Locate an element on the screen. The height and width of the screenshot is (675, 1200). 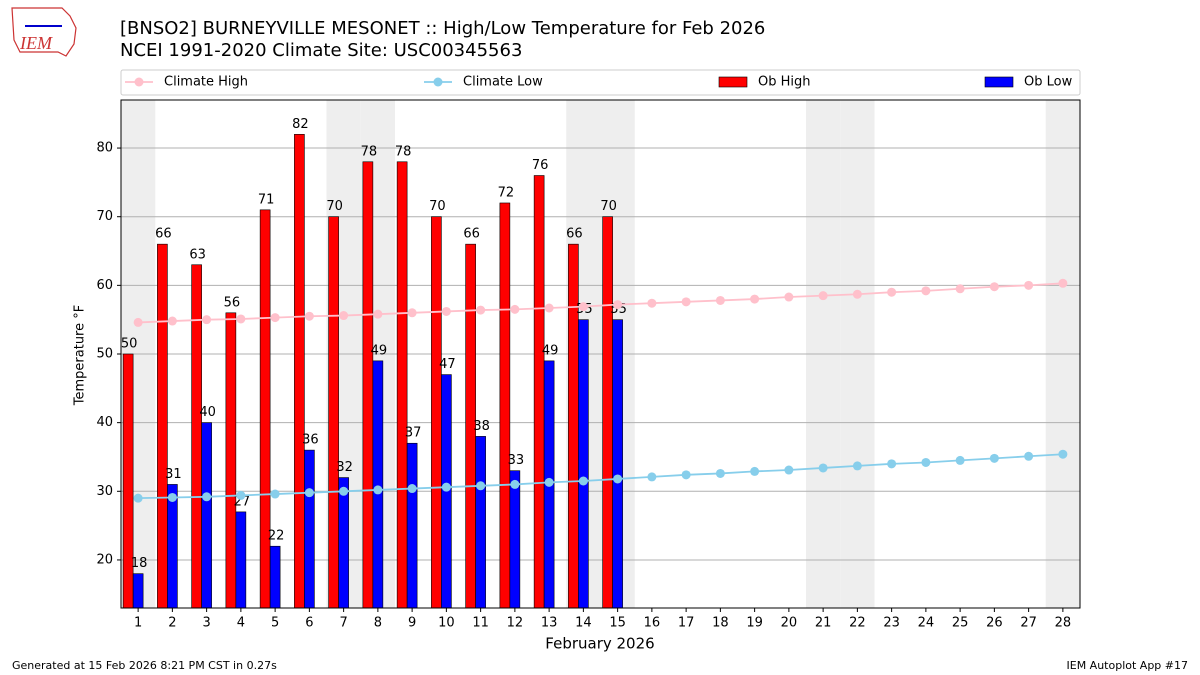
x-tick-label: 11 is located at coordinates (480, 623).